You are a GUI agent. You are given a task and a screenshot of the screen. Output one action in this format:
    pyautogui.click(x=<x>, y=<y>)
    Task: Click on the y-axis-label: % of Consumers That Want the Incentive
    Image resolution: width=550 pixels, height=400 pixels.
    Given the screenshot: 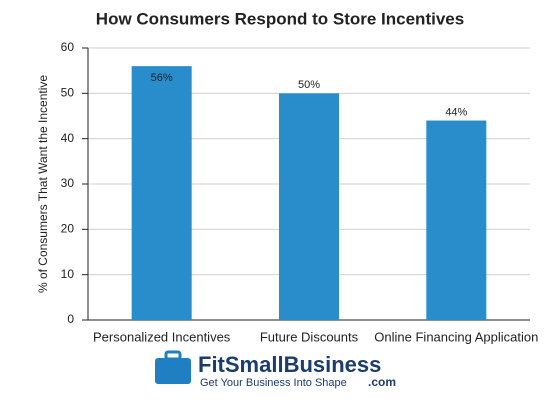 What is the action you would take?
    pyautogui.click(x=43, y=184)
    